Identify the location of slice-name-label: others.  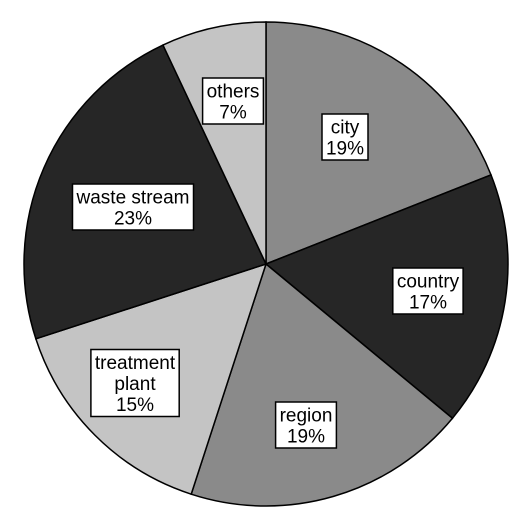
(233, 92).